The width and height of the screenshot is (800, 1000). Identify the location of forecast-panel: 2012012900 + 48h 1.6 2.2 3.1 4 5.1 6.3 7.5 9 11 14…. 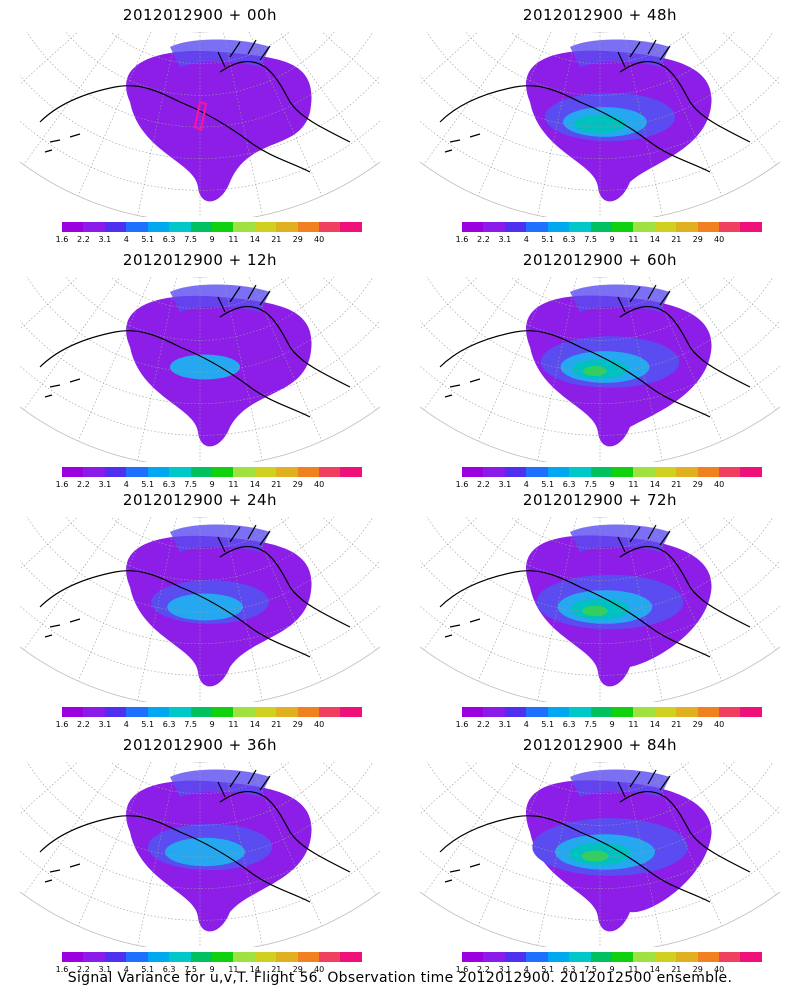
(569, 122).